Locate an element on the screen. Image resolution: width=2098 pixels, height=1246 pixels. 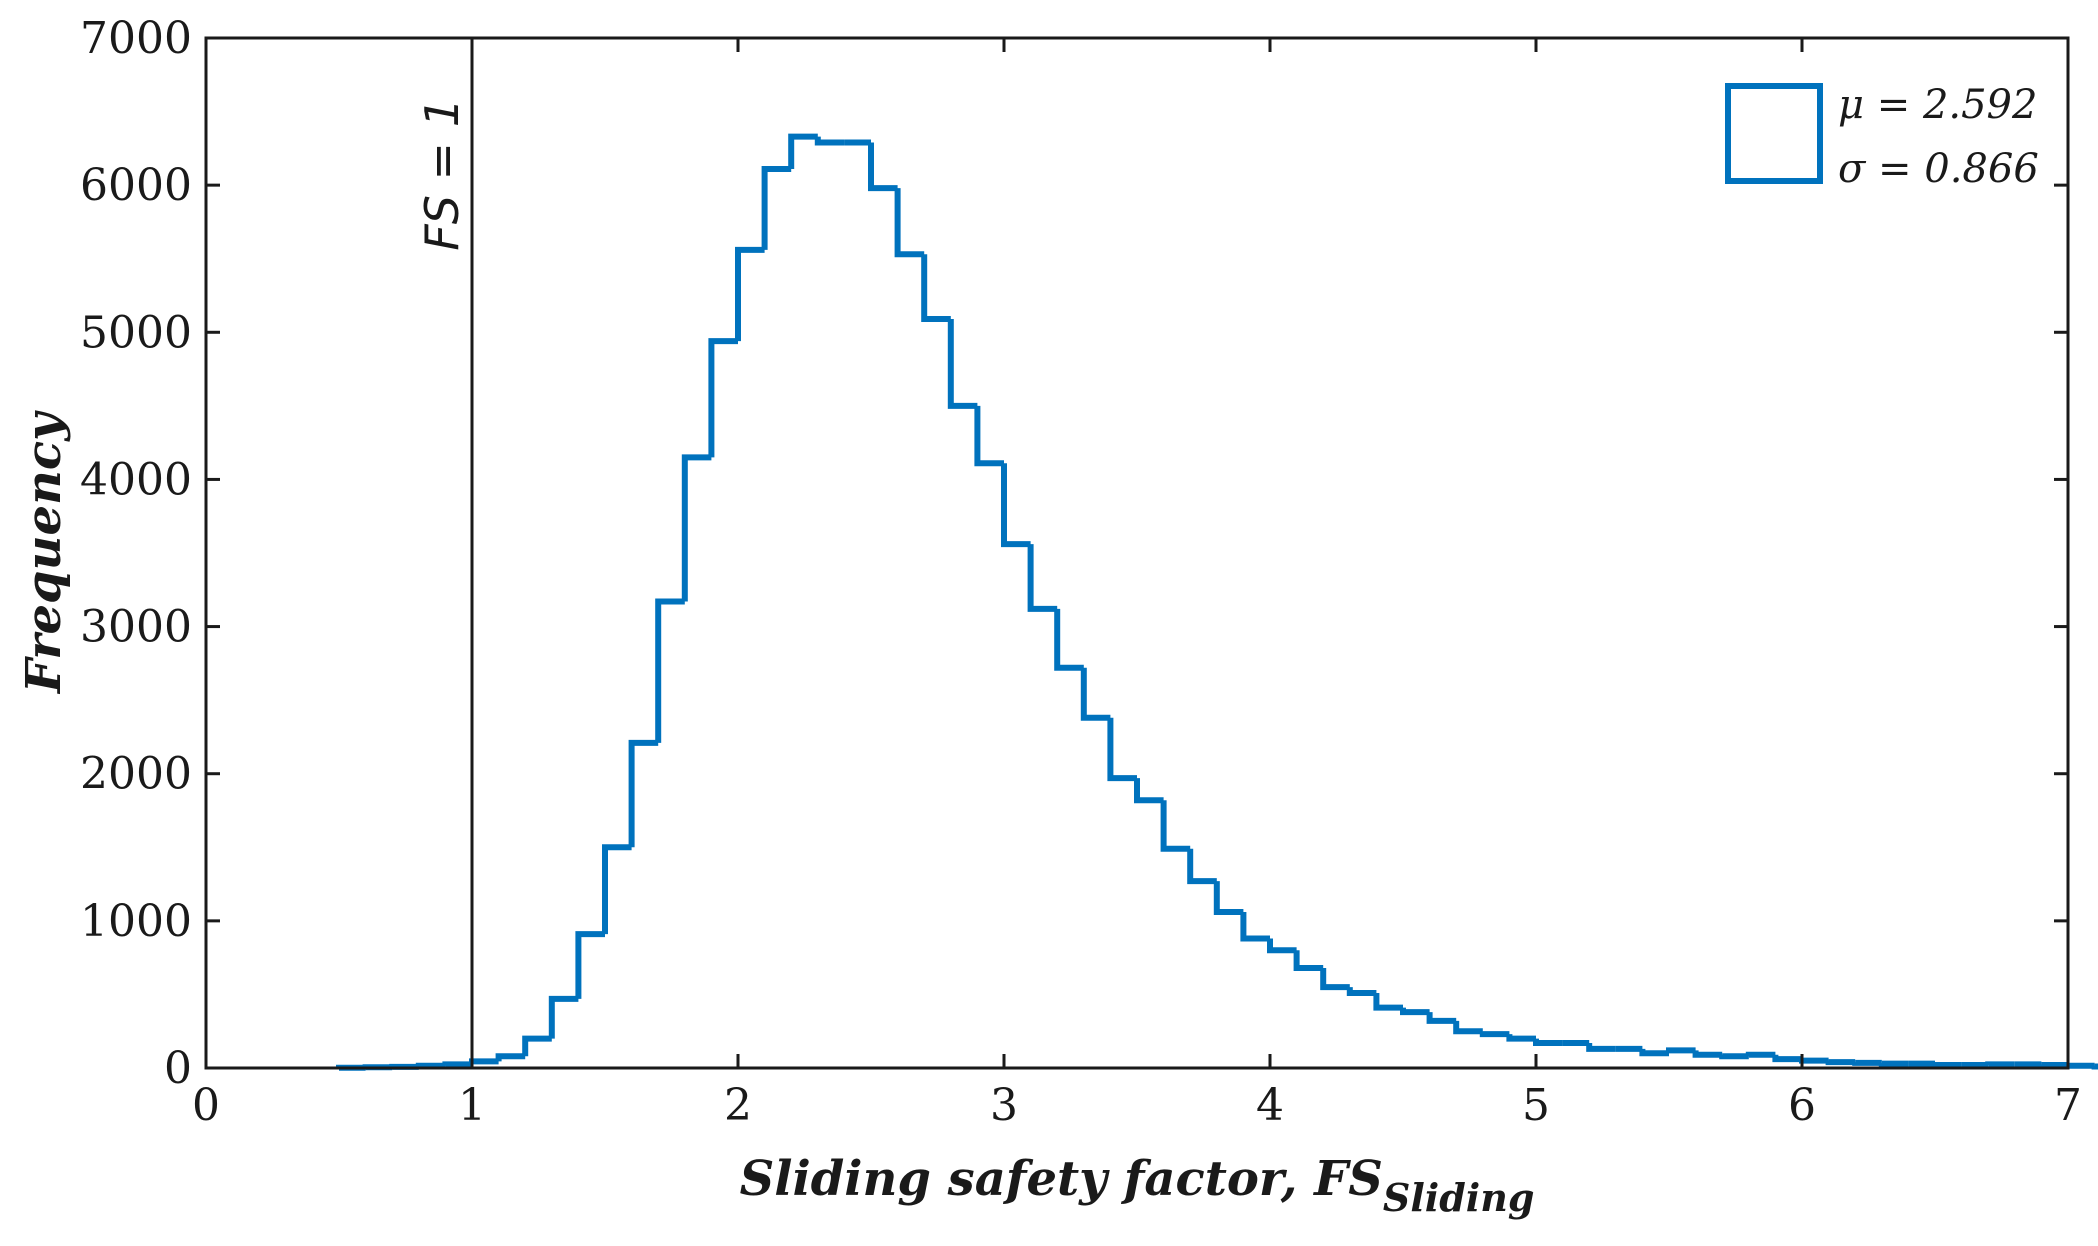
reference-line-group: FS = 1 is located at coordinates (444, 553).